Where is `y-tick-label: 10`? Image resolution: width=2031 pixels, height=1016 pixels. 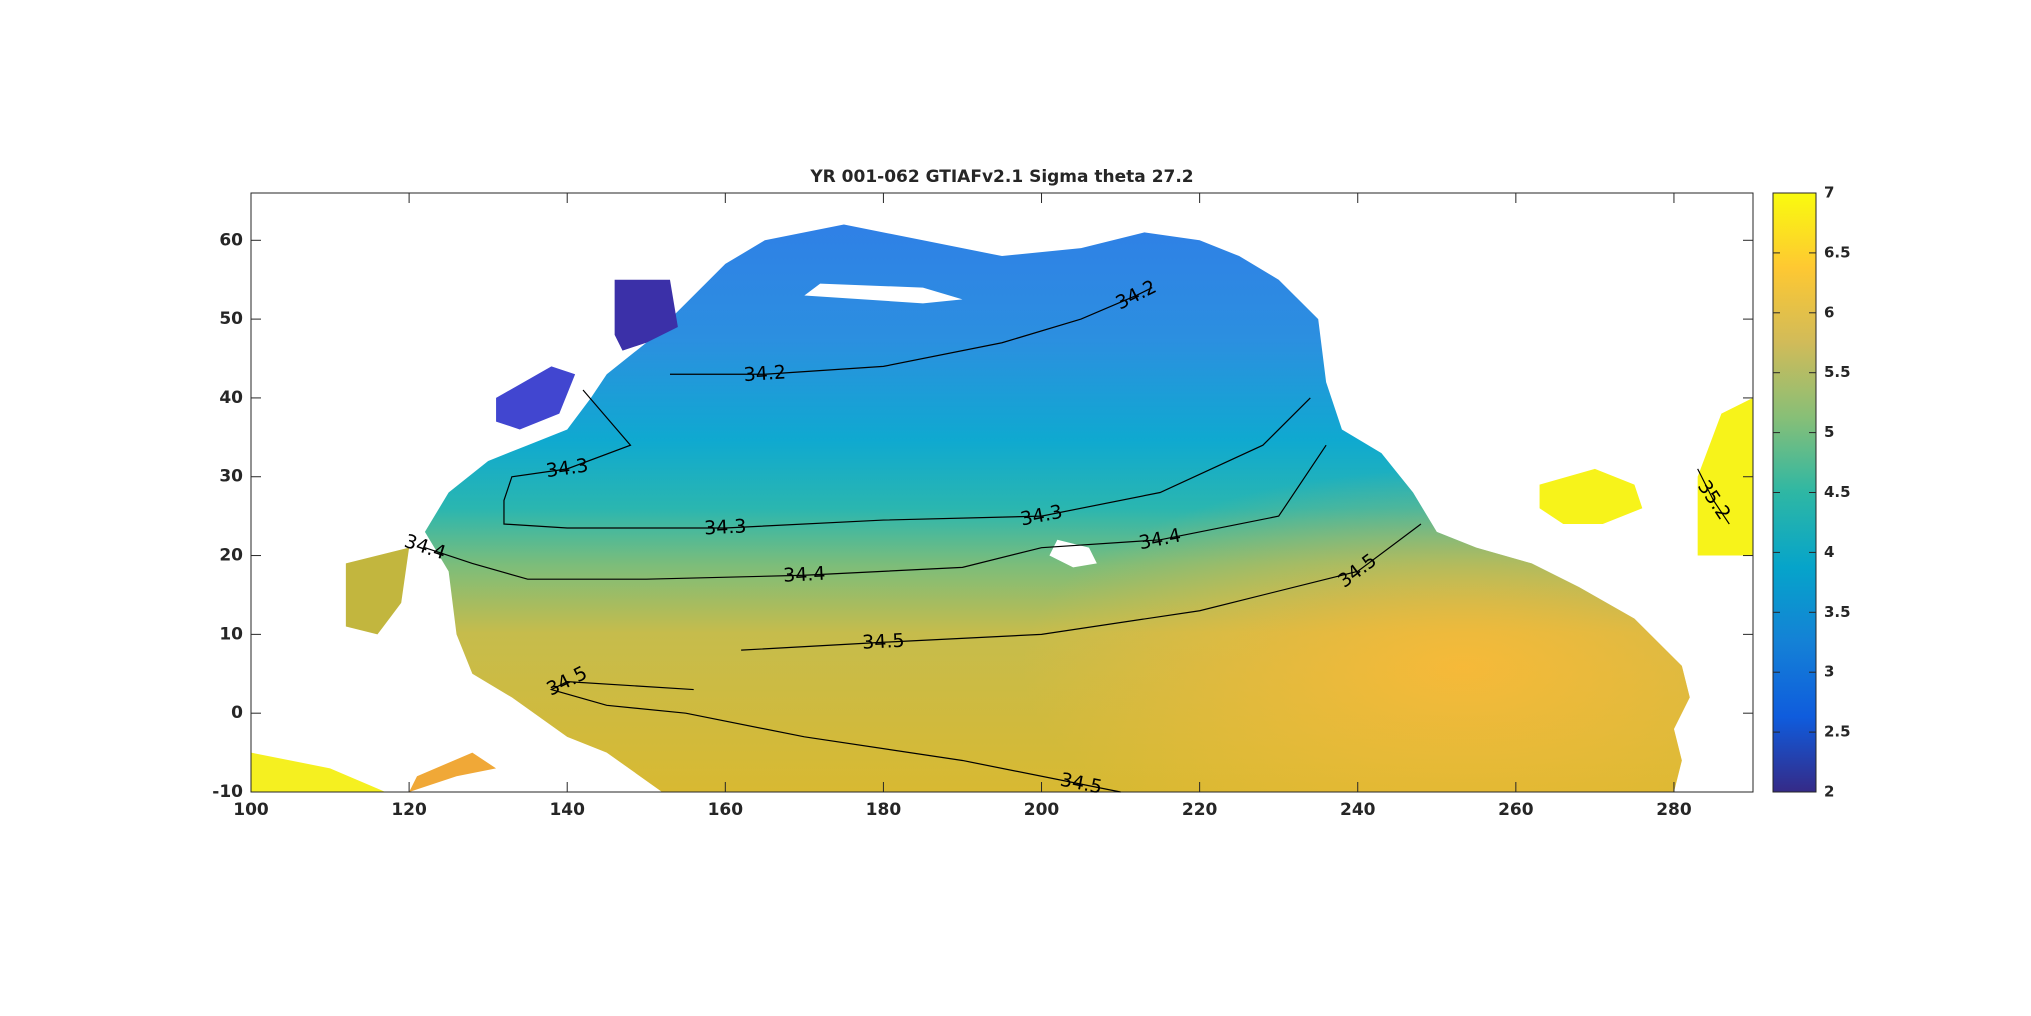
y-tick-label: 10 is located at coordinates (231, 634).